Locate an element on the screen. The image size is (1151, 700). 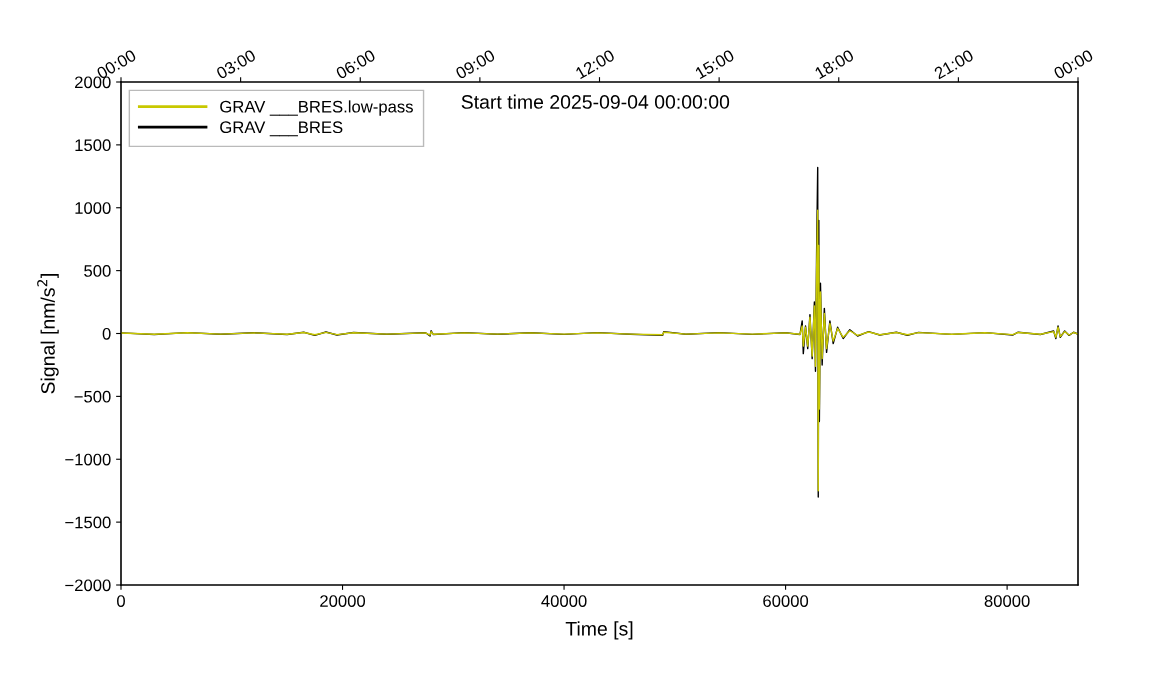
y-tick-label: −500 is located at coordinates (92, 396).